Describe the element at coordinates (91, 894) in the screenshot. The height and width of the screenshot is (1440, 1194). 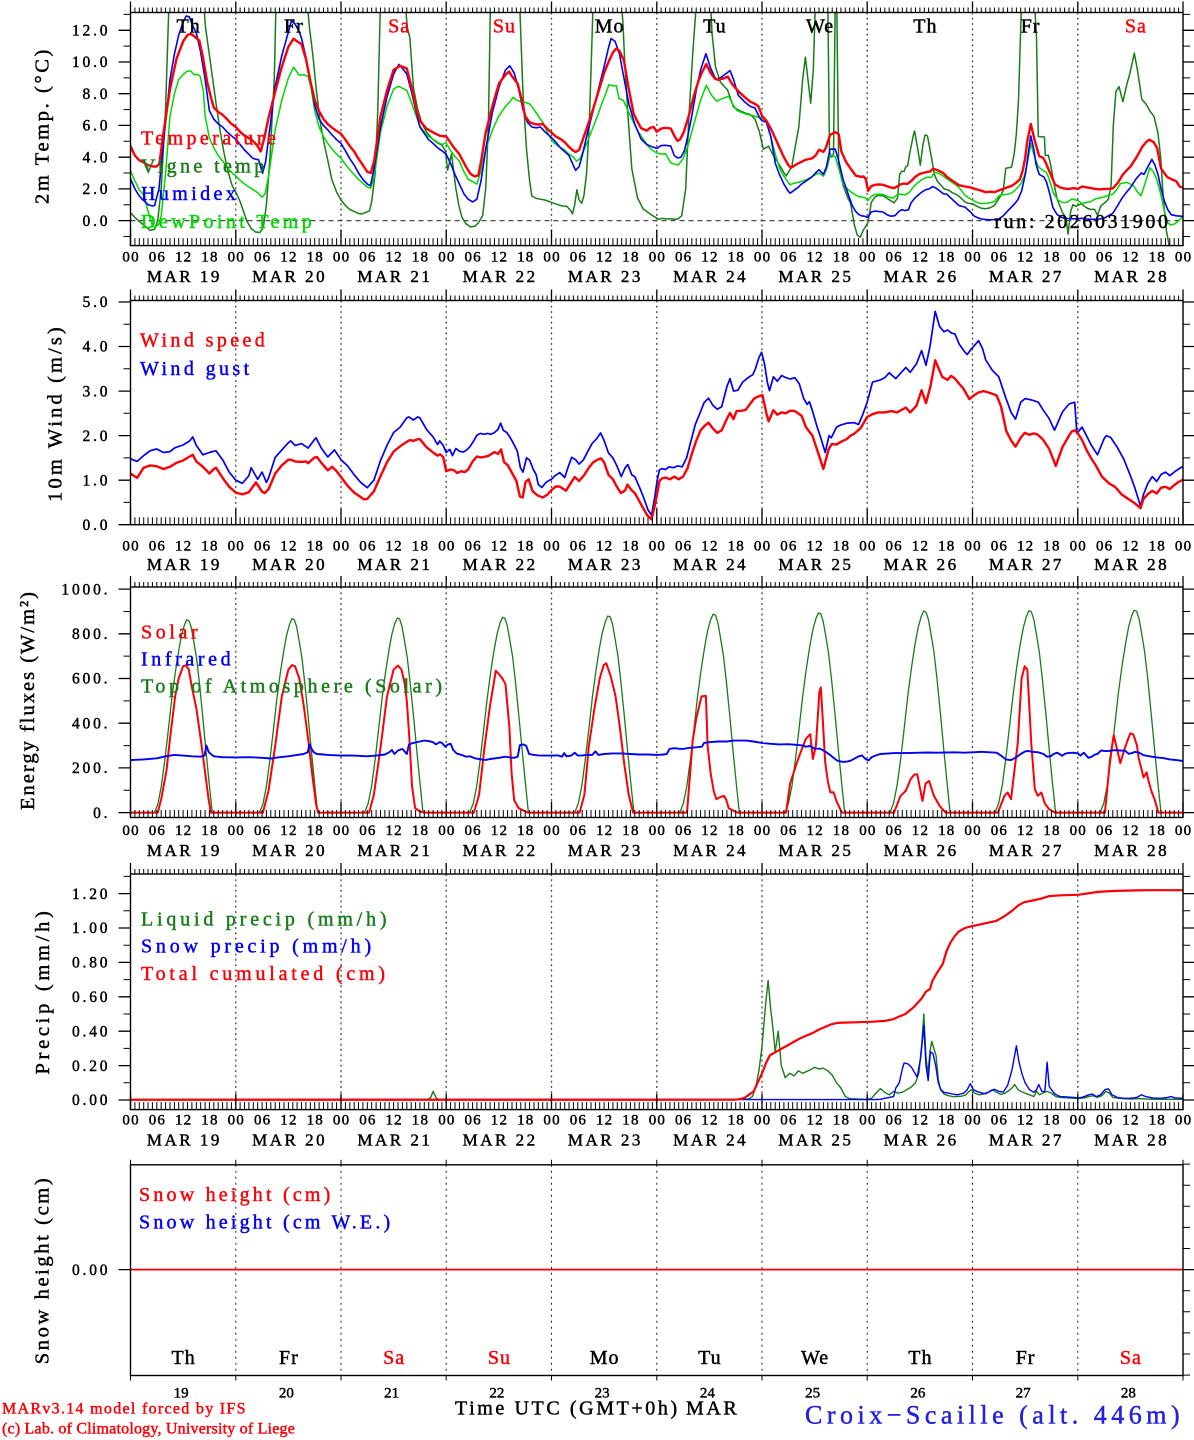
I see `svg-text: 1.20` at that location.